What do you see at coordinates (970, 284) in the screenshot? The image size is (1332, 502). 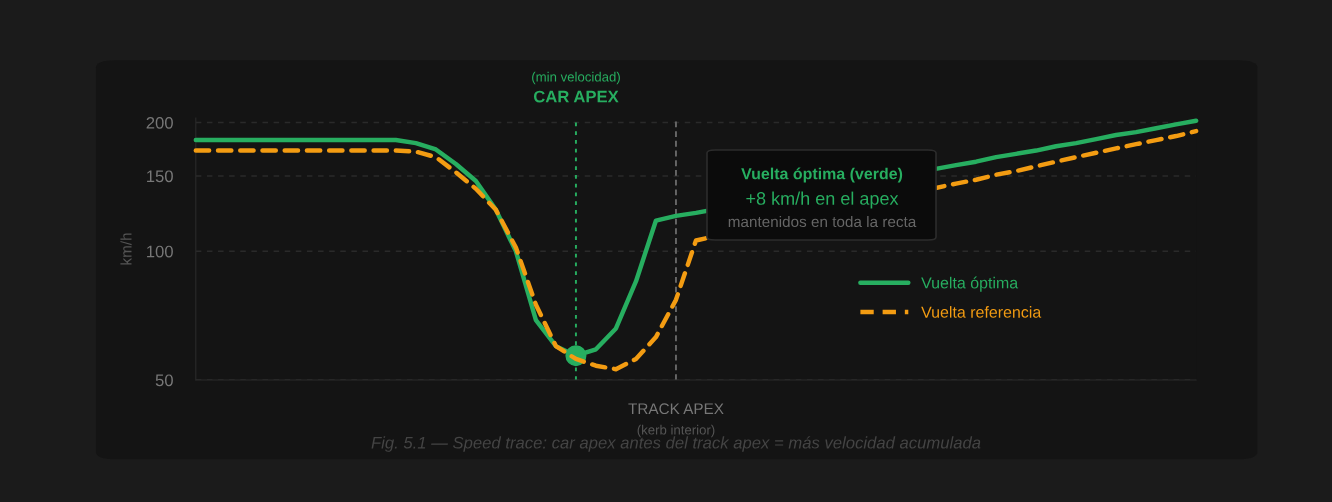 I see `legend-label: Vuelta óptima` at bounding box center [970, 284].